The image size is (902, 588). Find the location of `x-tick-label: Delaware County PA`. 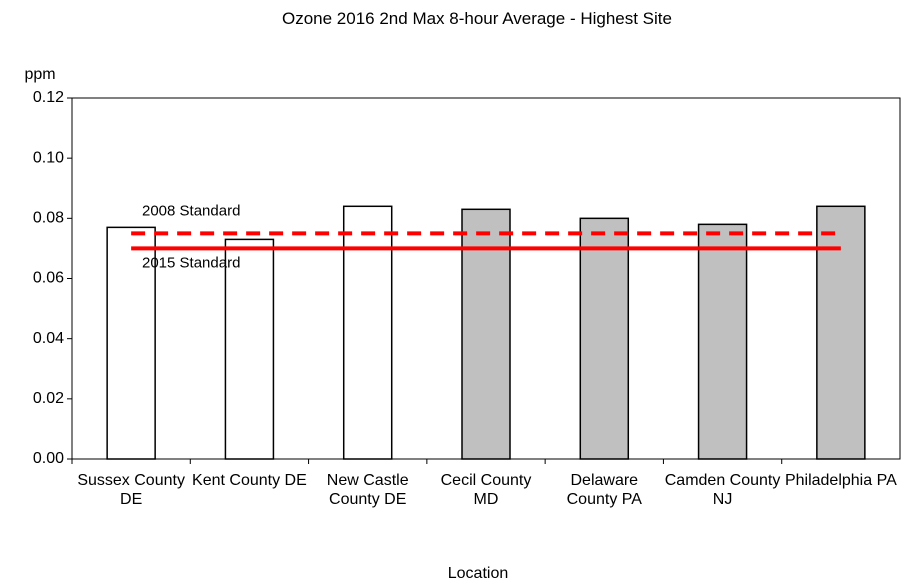

x-tick-label: Delaware County PA is located at coordinates (604, 490).